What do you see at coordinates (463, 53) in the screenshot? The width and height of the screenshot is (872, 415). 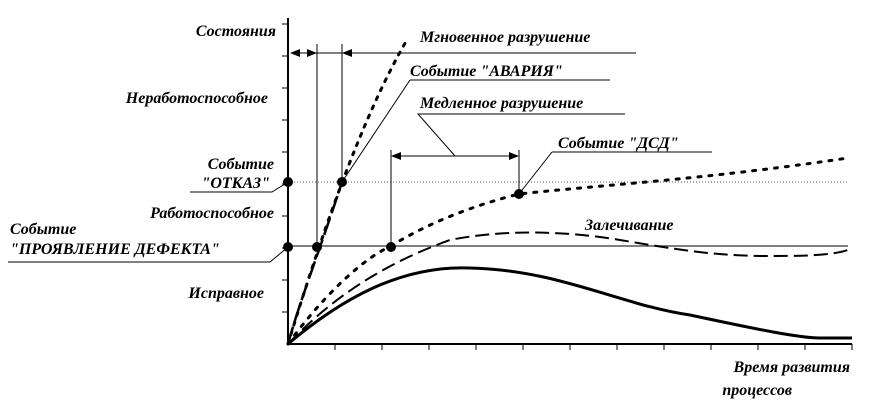 I see `instant-destruction-arrow` at bounding box center [463, 53].